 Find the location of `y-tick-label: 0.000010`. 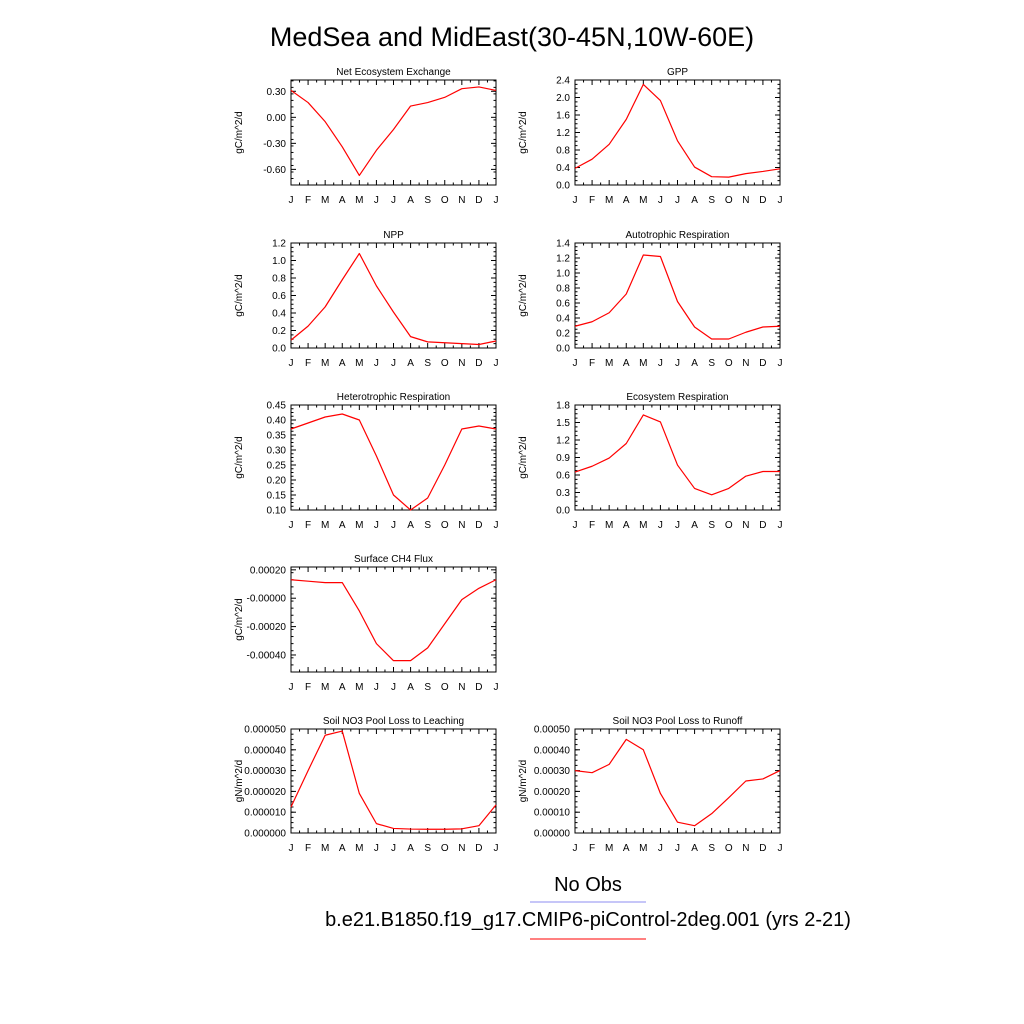

y-tick-label: 0.000010 is located at coordinates (265, 813).